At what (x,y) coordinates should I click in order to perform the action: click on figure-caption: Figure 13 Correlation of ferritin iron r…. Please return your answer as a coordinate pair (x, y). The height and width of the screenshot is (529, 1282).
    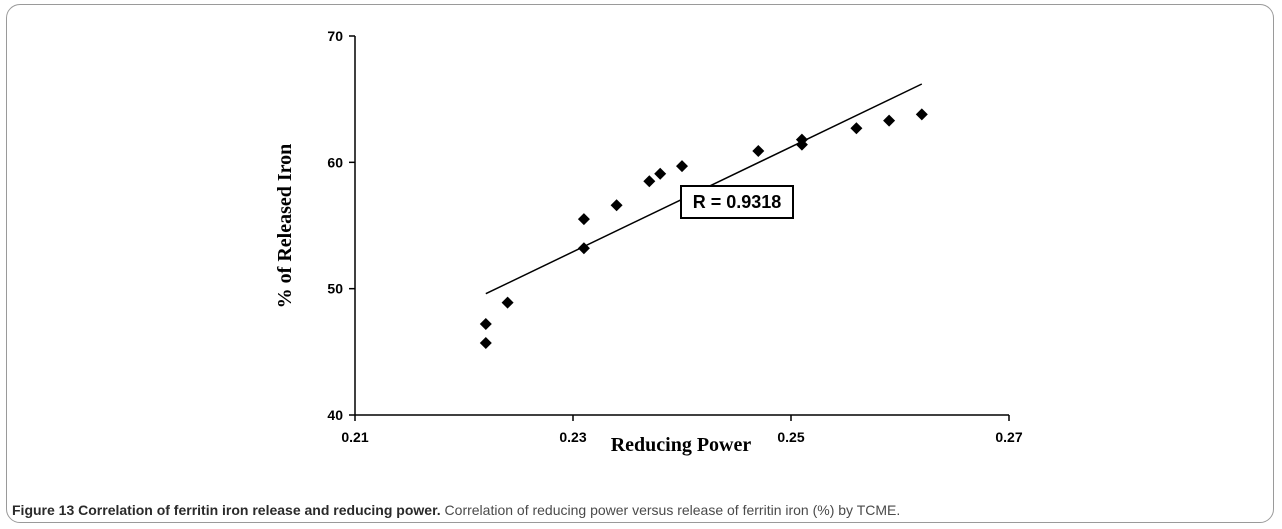
    Looking at the image, I should click on (643, 510).